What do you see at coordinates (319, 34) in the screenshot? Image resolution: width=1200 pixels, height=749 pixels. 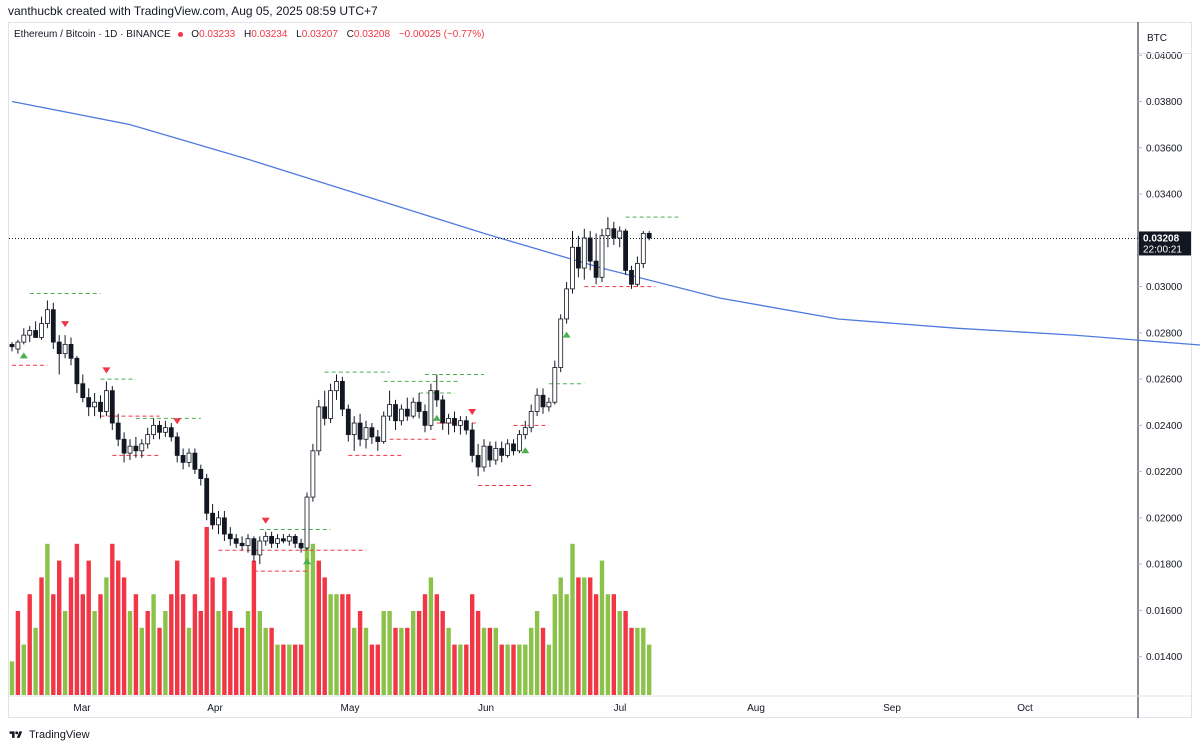 I see `legend-low: 0.03207` at bounding box center [319, 34].